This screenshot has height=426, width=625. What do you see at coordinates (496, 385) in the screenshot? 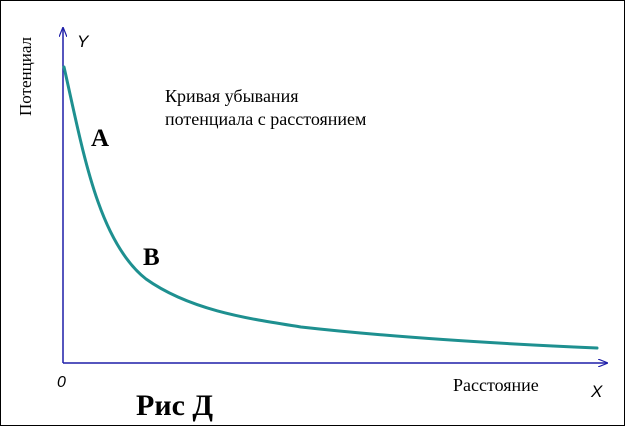
I see `x-axis-title: Расстояние` at bounding box center [496, 385].